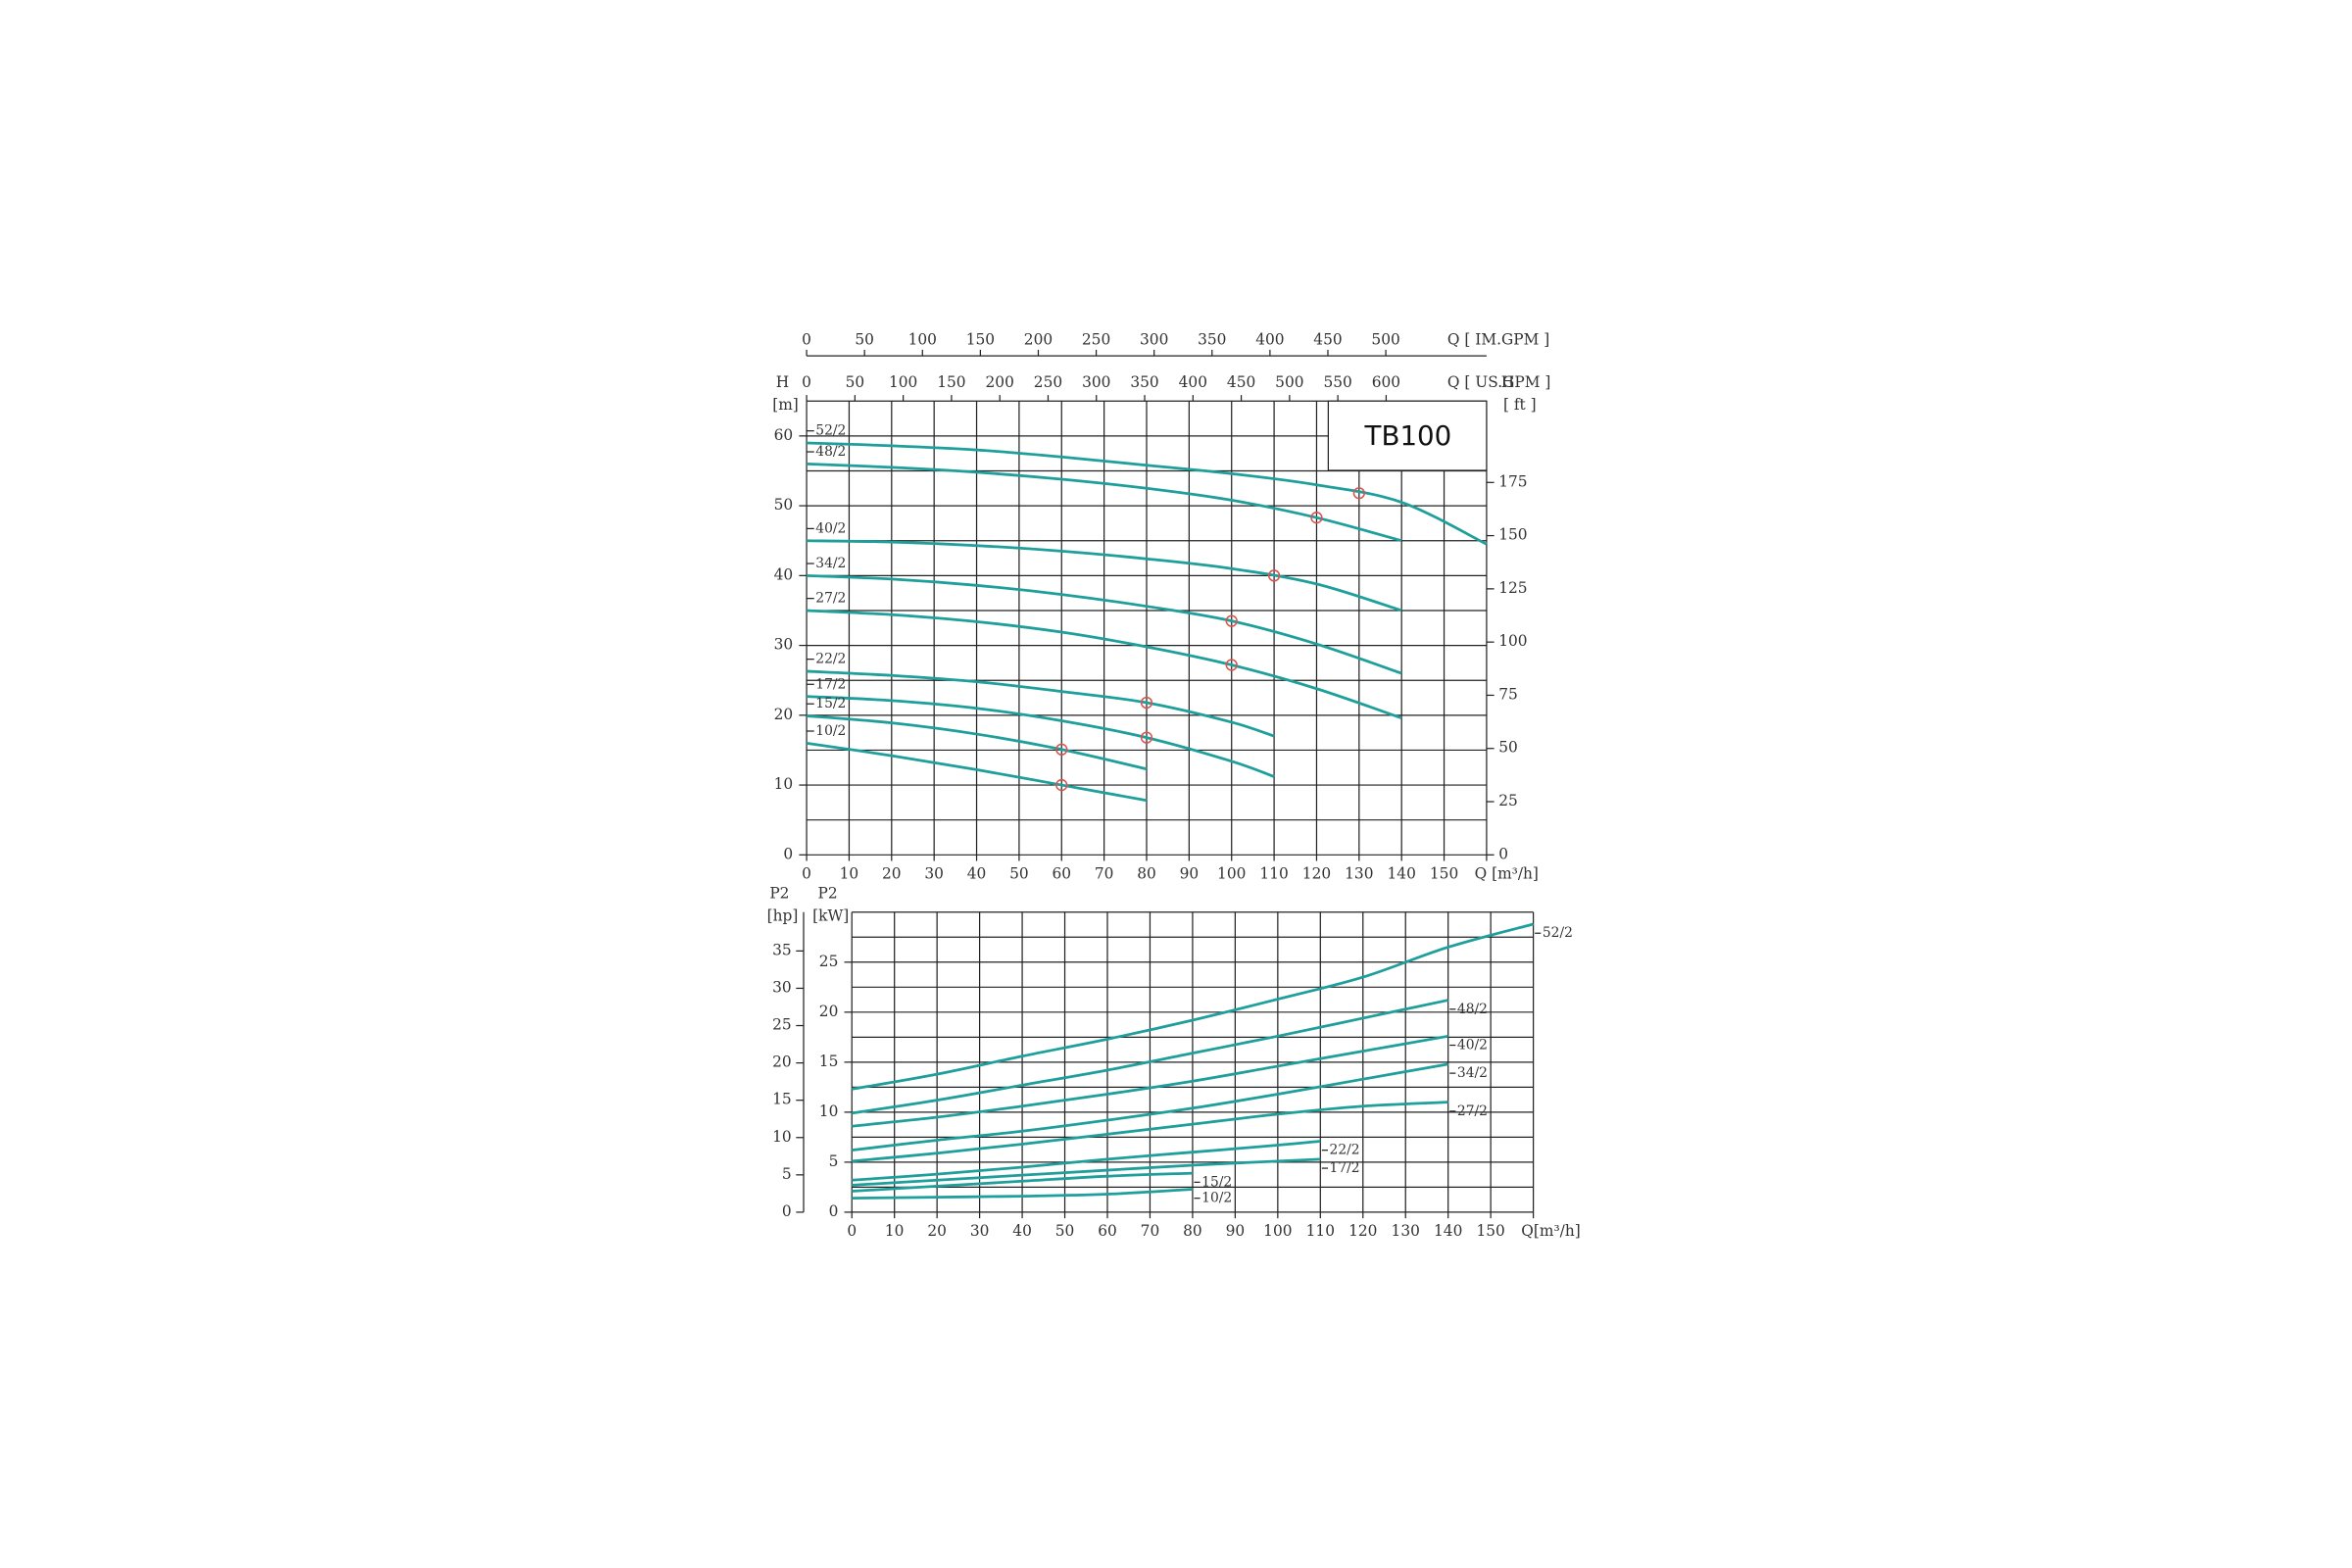 The width and height of the screenshot is (2352, 1568). I want to click on curve-label: 34/2, so click(1472, 1073).